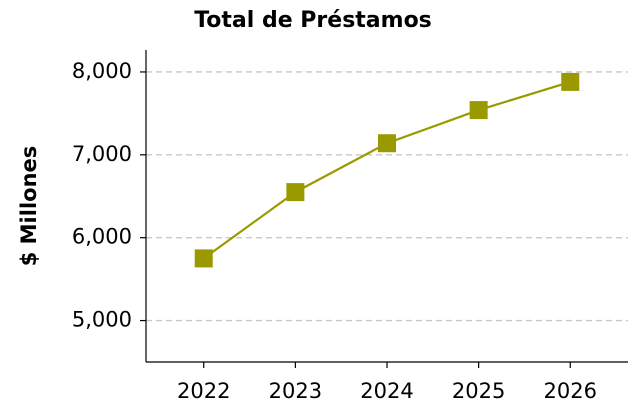 This screenshot has height=416, width=636. What do you see at coordinates (102, 71) in the screenshot?
I see `y-tick-label: 8,000` at bounding box center [102, 71].